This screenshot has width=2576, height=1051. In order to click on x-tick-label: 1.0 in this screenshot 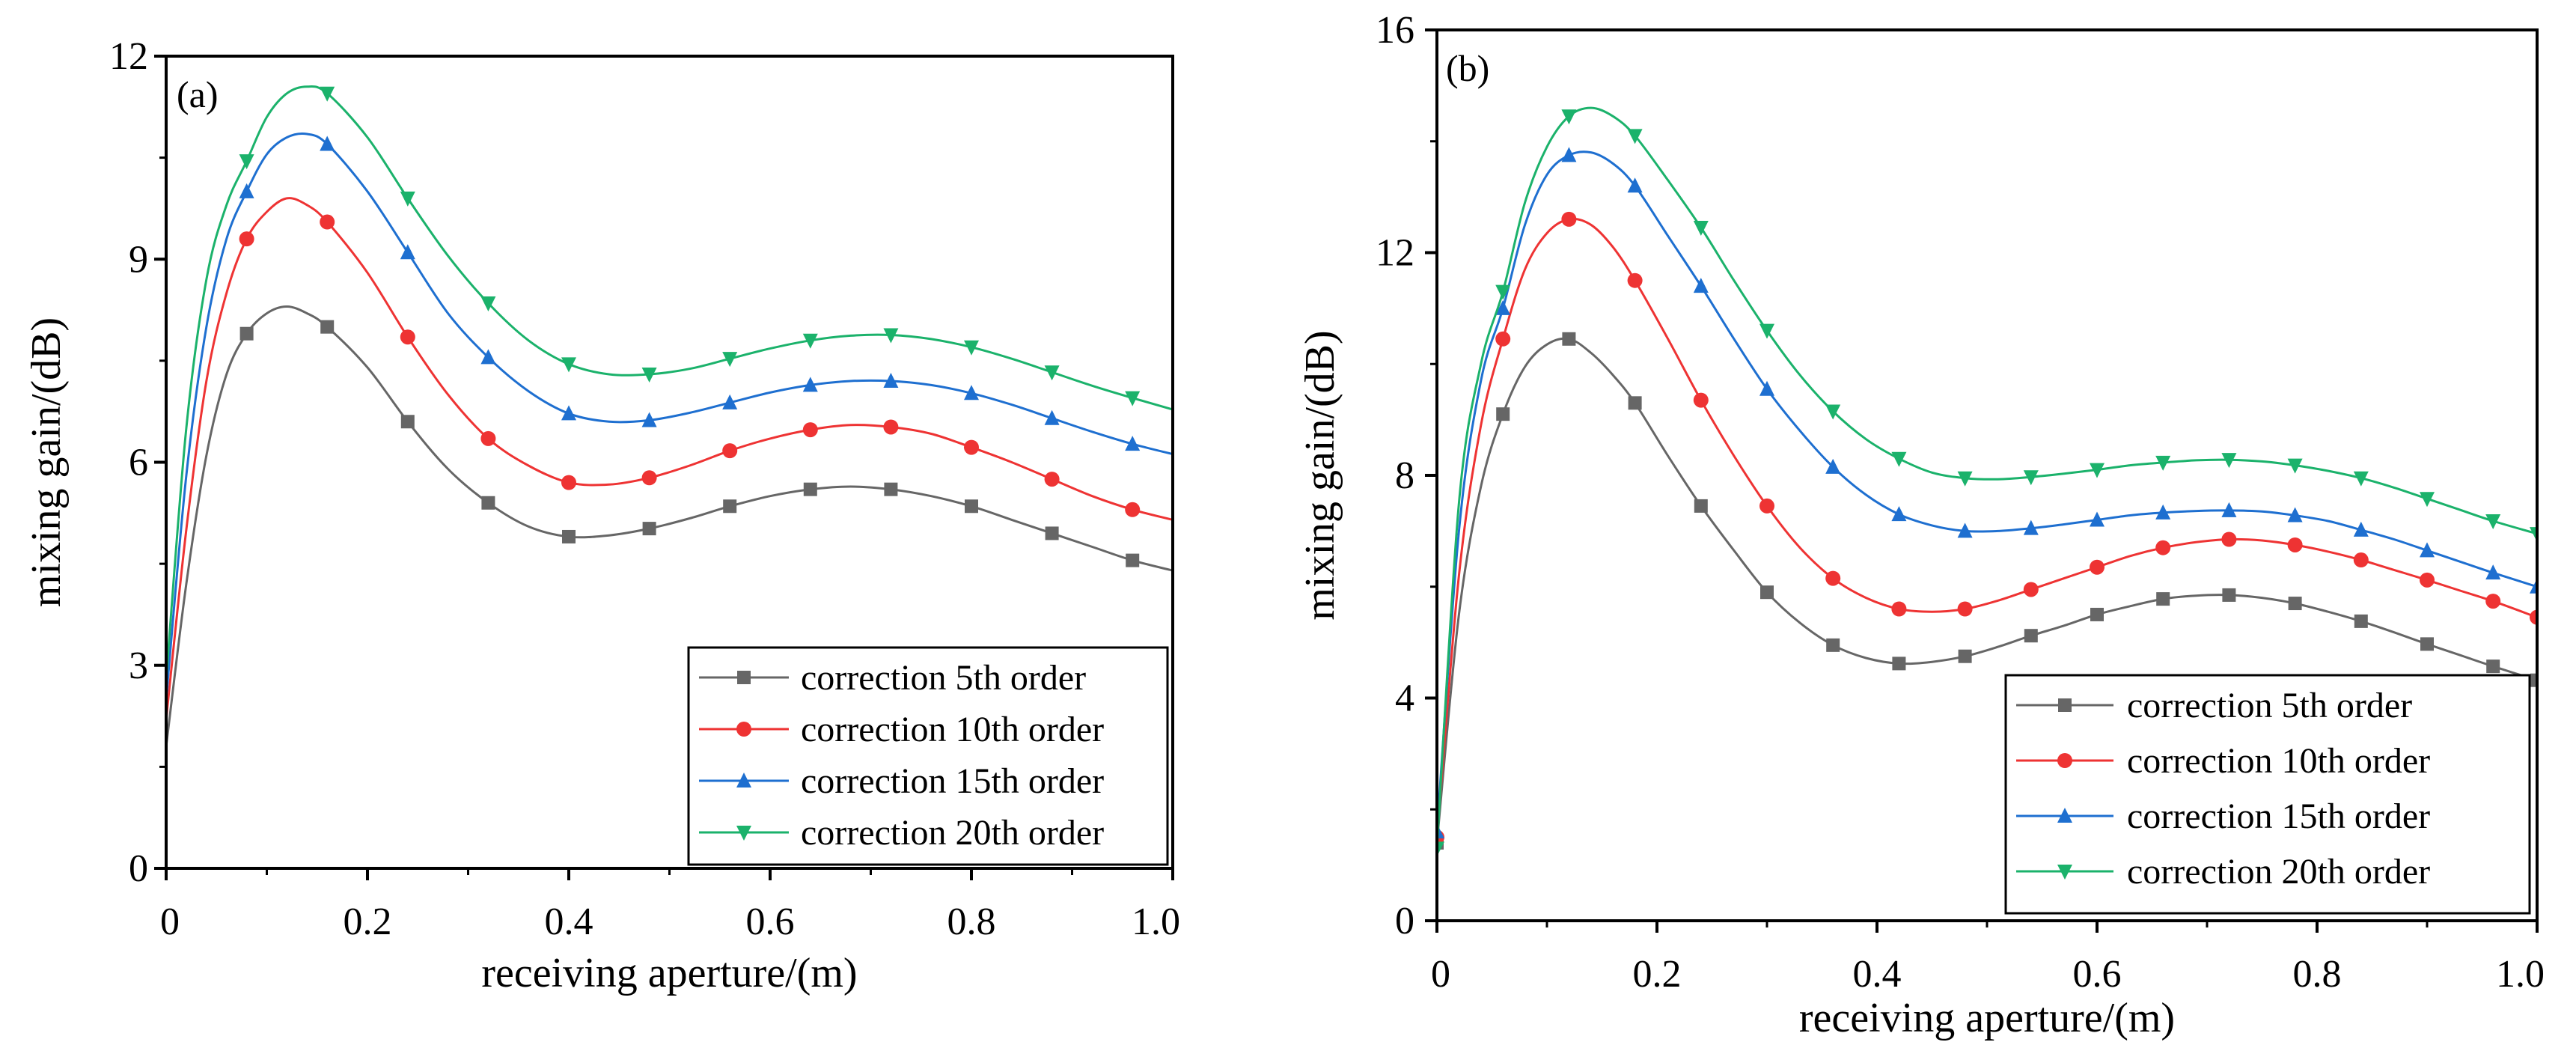, I will do `click(1156, 922)`.